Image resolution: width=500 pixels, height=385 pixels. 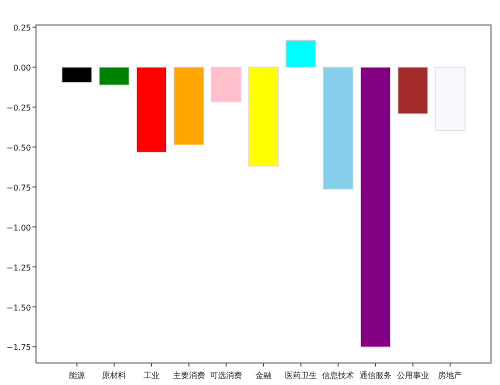 What do you see at coordinates (152, 375) in the screenshot?
I see `x-tick-label: 工业` at bounding box center [152, 375].